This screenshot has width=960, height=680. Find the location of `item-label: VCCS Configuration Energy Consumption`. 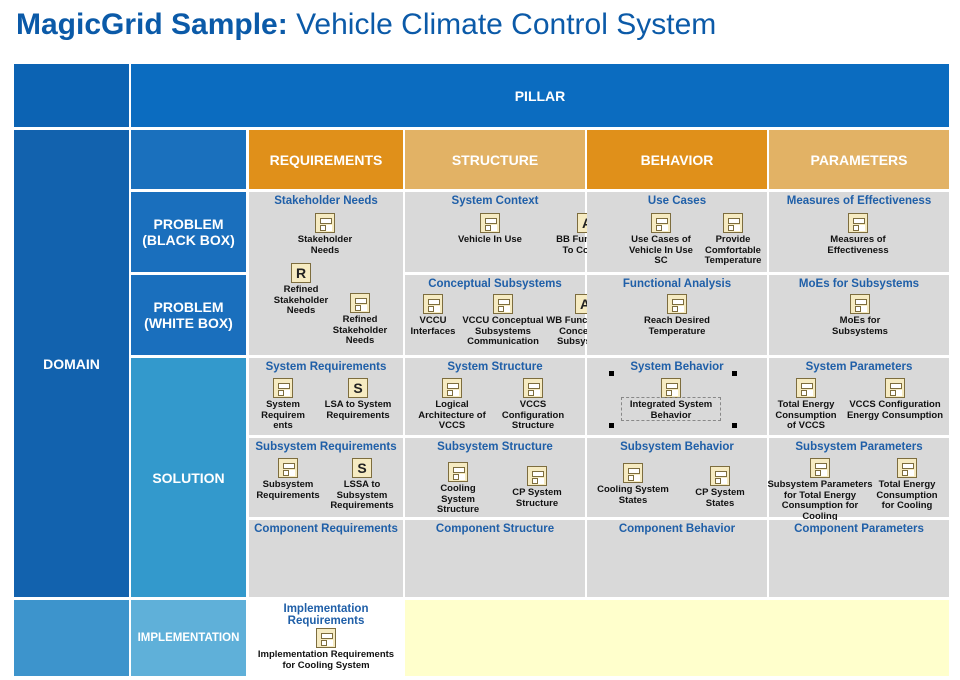

item-label: VCCS Configuration Energy Consumption is located at coordinates (895, 410).